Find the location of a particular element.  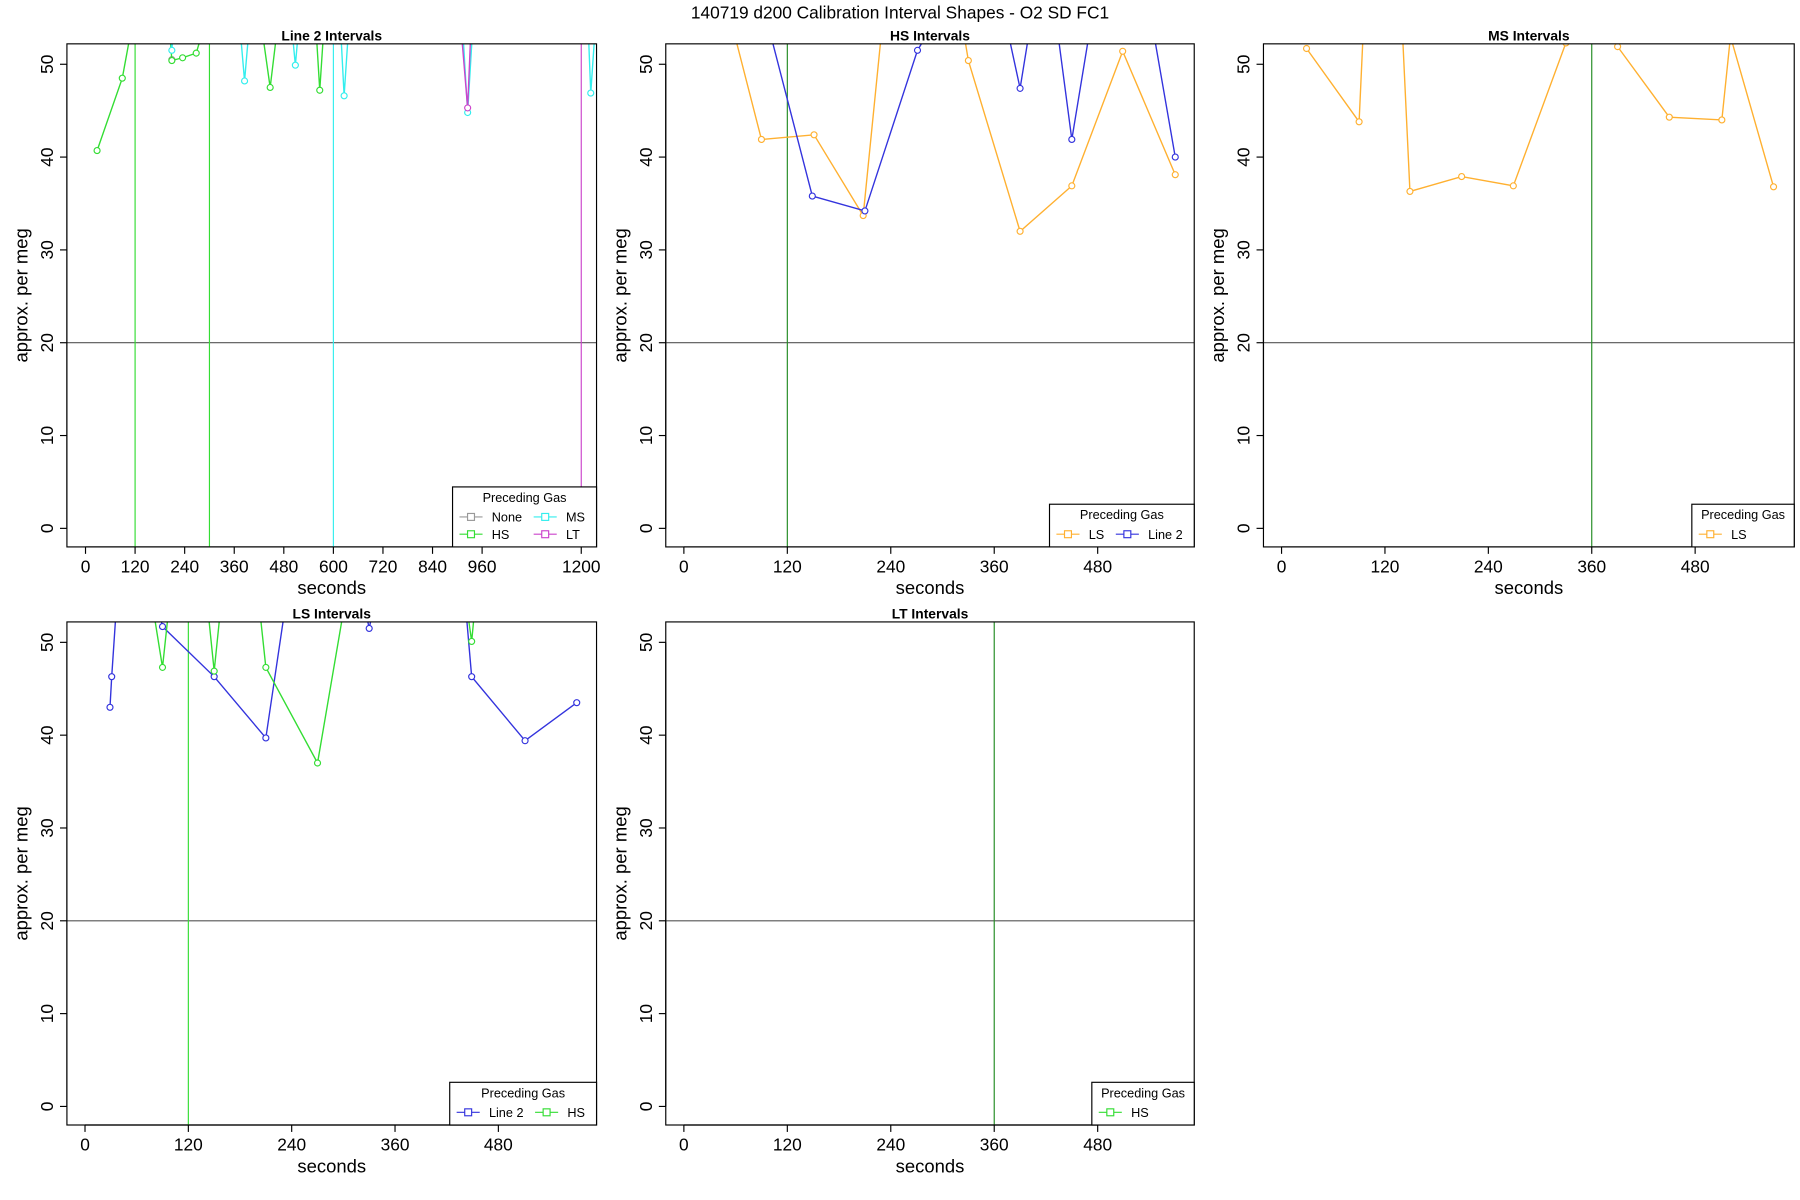

legend-label: Line 2 is located at coordinates (1165, 535).